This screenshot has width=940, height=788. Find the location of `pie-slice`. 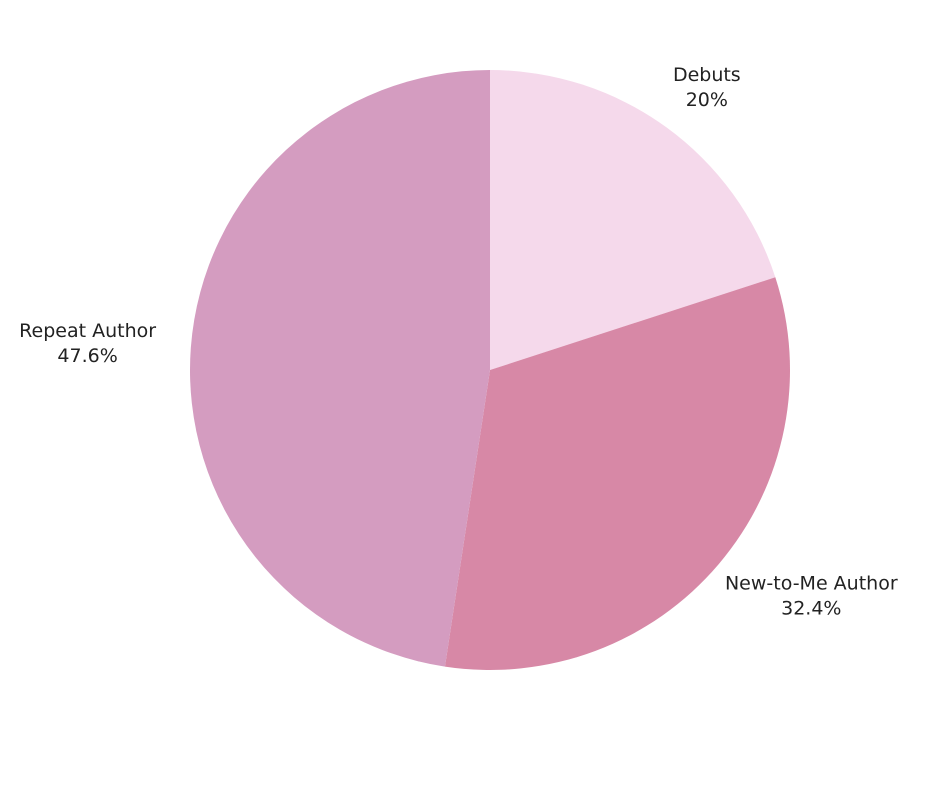

pie-slice is located at coordinates (633, 220).